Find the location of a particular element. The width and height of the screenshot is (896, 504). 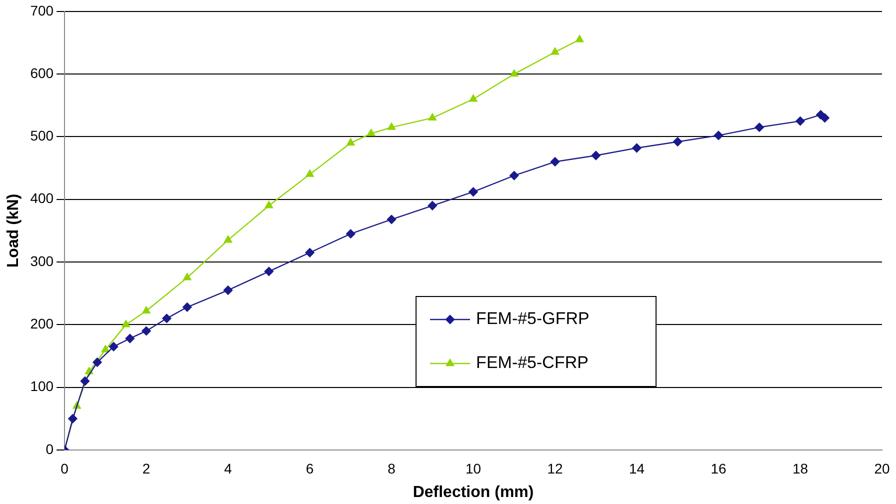

x-tick-label: 16 is located at coordinates (718, 468).